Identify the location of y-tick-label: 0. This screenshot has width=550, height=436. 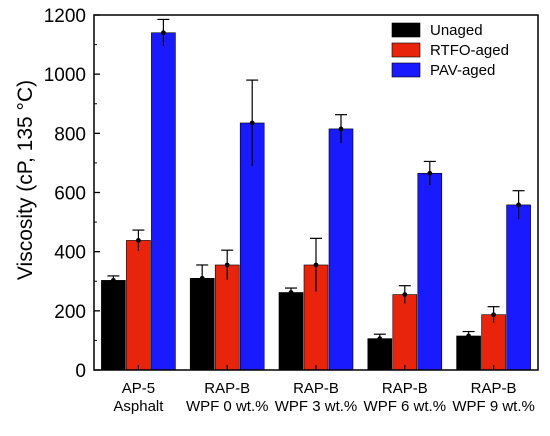
(80, 371).